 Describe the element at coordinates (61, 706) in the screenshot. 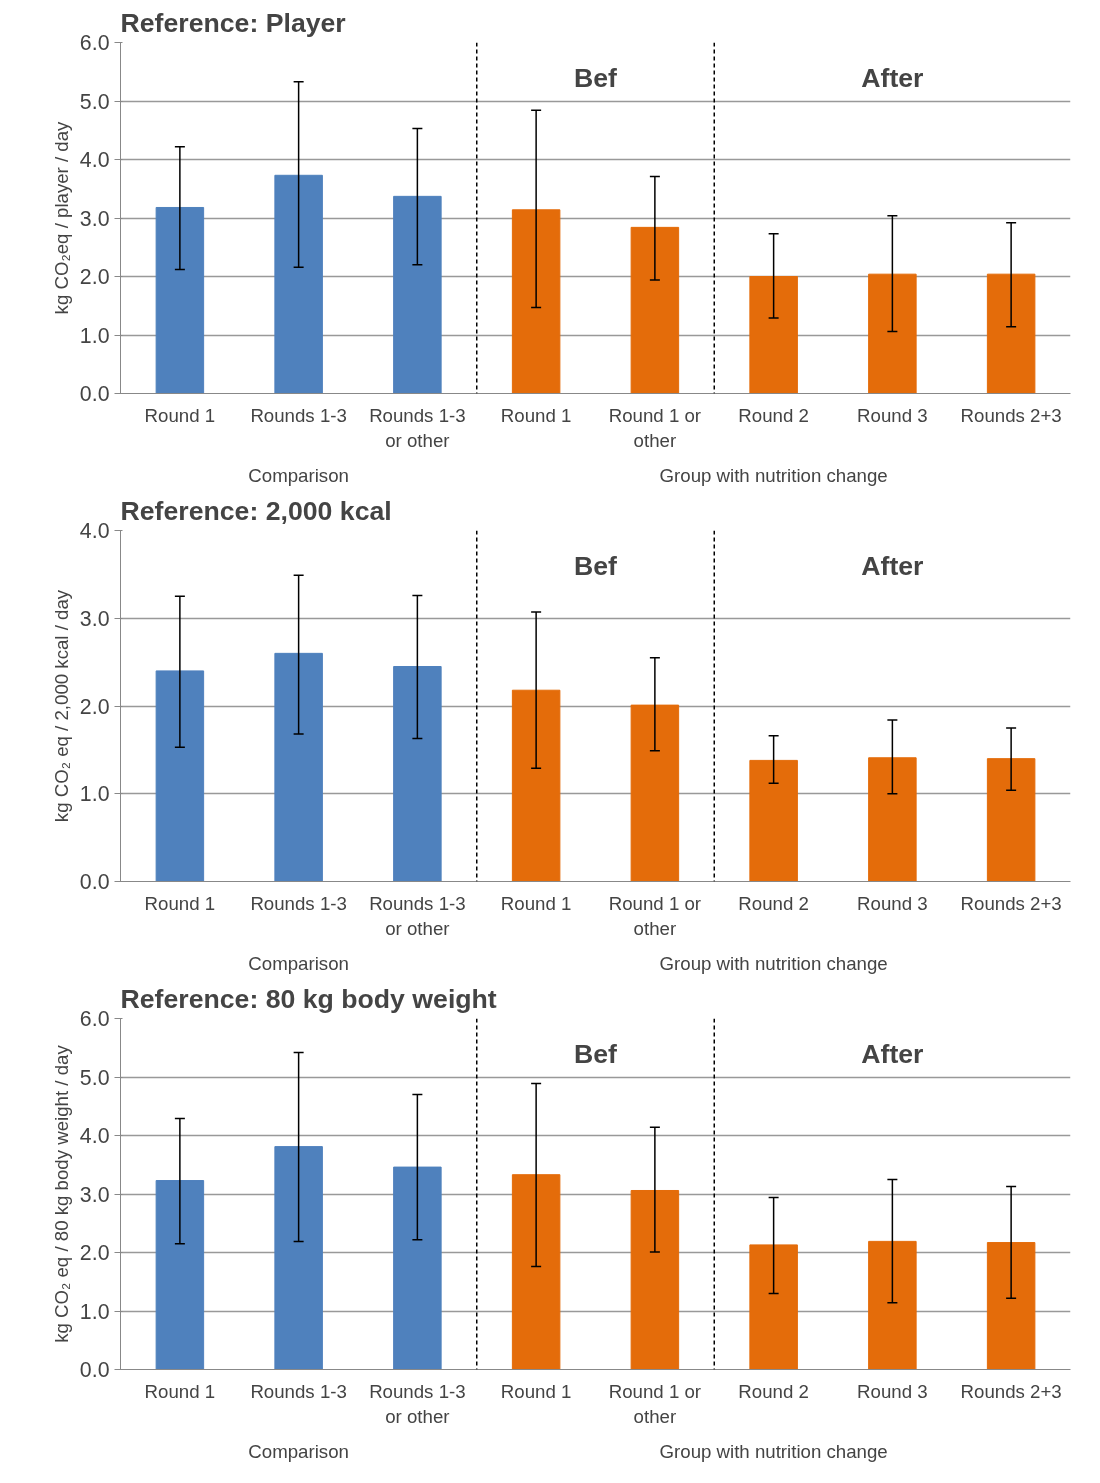

I see `y-axis-title: kg CO₂ eq / 2,000 kcal / day` at that location.